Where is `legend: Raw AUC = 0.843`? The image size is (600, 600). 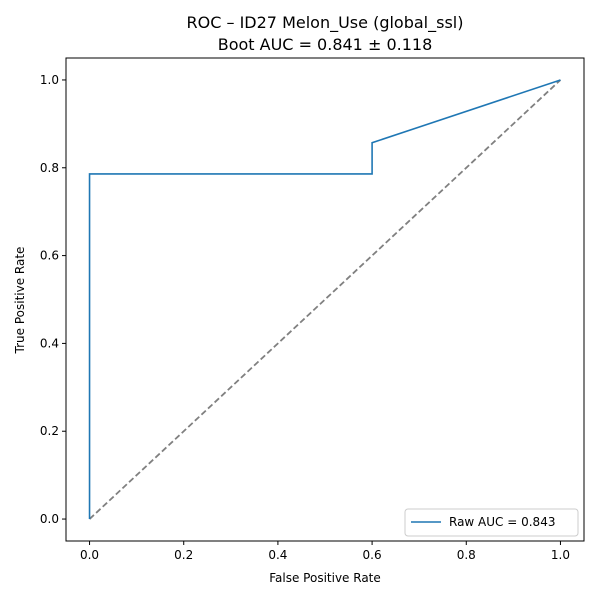
legend: Raw AUC = 0.843 is located at coordinates (491, 522).